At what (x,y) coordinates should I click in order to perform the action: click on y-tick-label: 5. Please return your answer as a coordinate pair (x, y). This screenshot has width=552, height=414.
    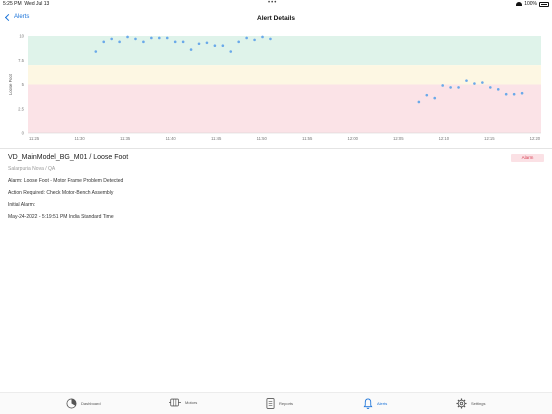
    Looking at the image, I should click on (23, 84).